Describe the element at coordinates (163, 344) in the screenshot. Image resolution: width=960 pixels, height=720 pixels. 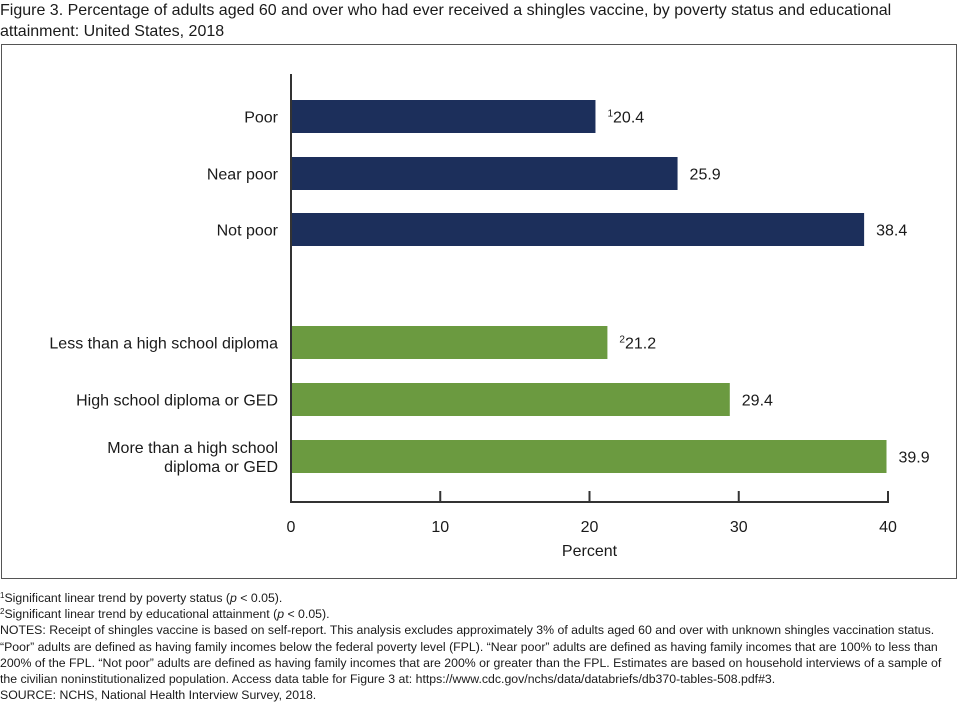
I see `category-label: Less than a high school diploma` at that location.